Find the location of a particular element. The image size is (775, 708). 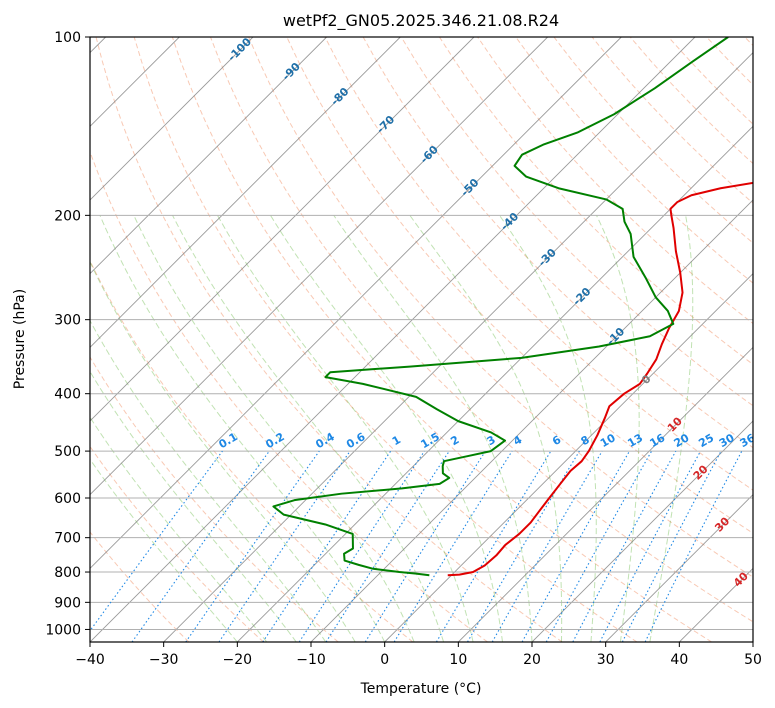

x-tick-label: 50 is located at coordinates (753, 660).